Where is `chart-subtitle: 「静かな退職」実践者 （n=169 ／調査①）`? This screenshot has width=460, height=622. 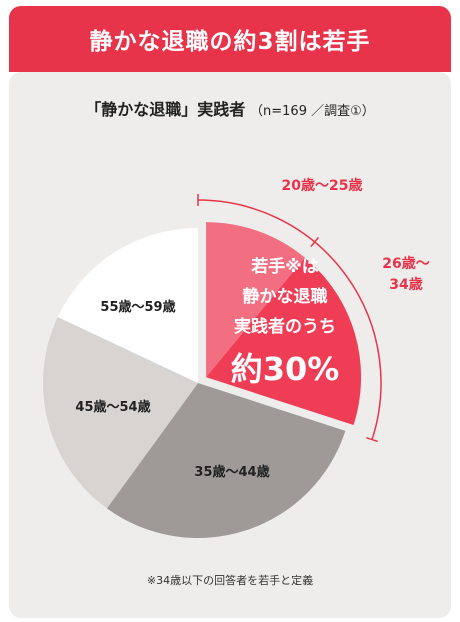
chart-subtitle: 「静かな退職」実践者 （n=169 ／調査①） is located at coordinates (230, 108).